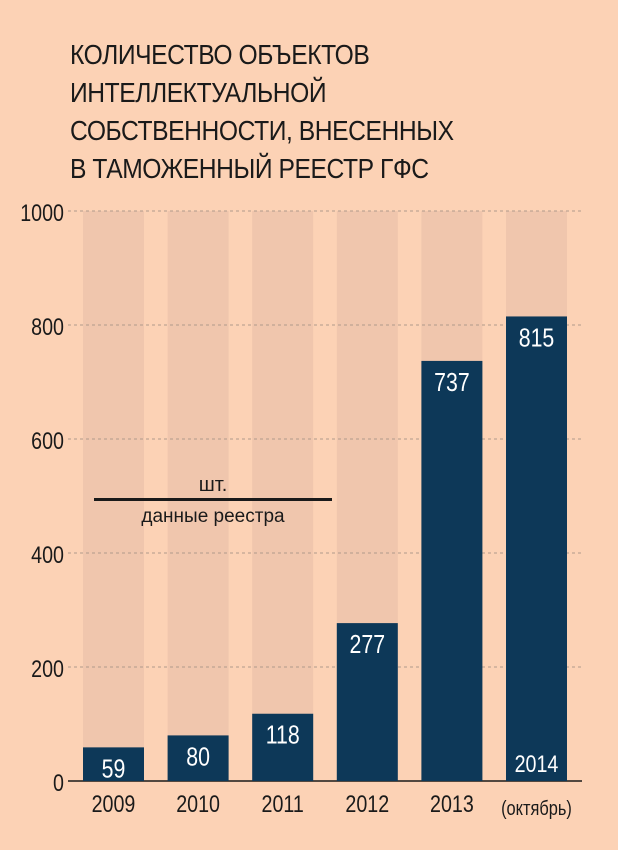  I want to click on bar-value-label: 737, so click(452, 383).